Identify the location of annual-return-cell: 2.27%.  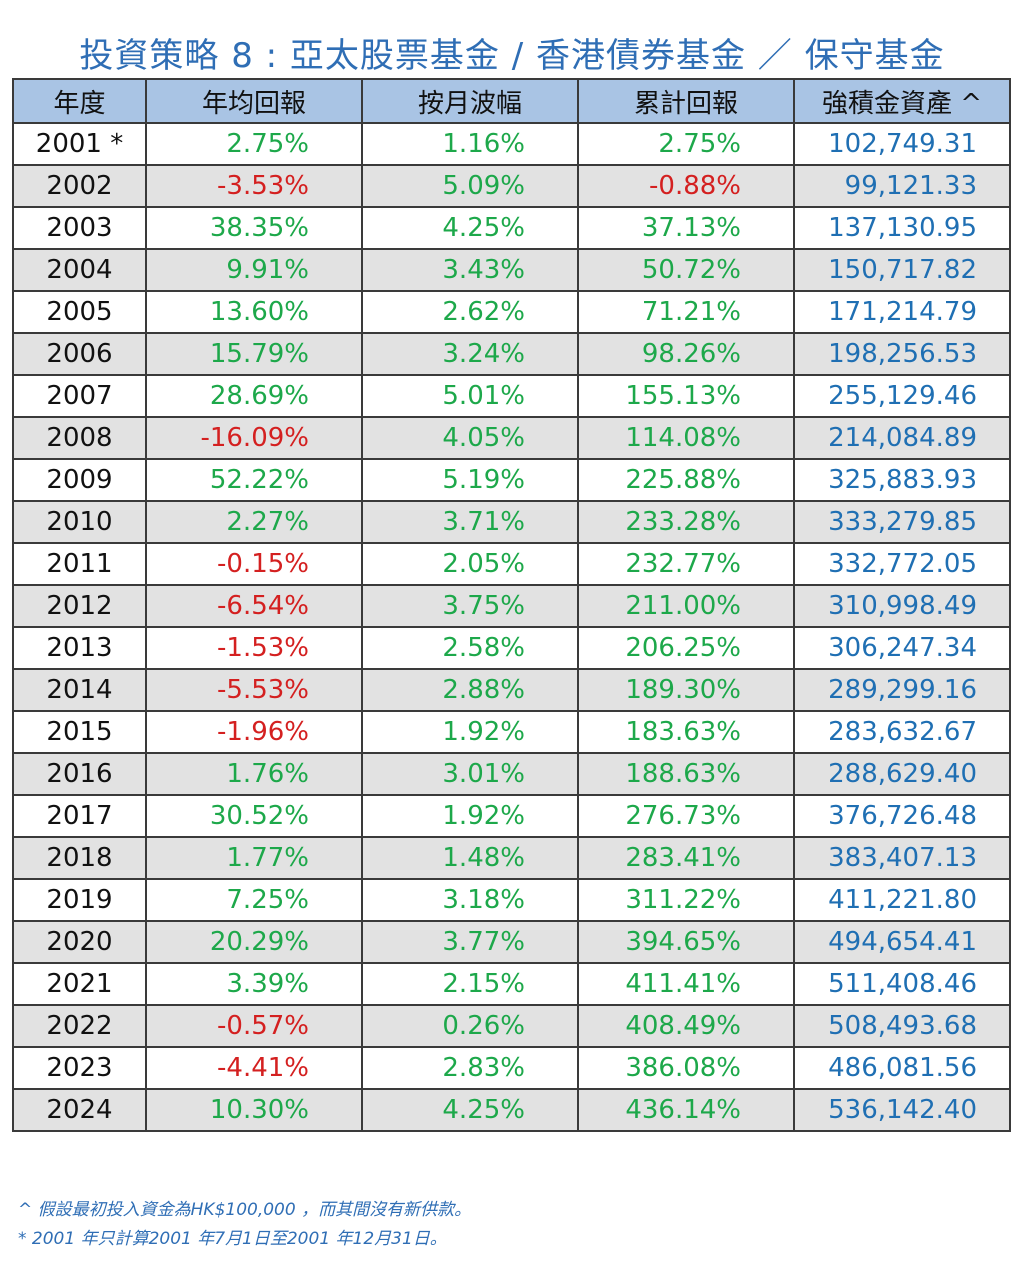
(254, 522).